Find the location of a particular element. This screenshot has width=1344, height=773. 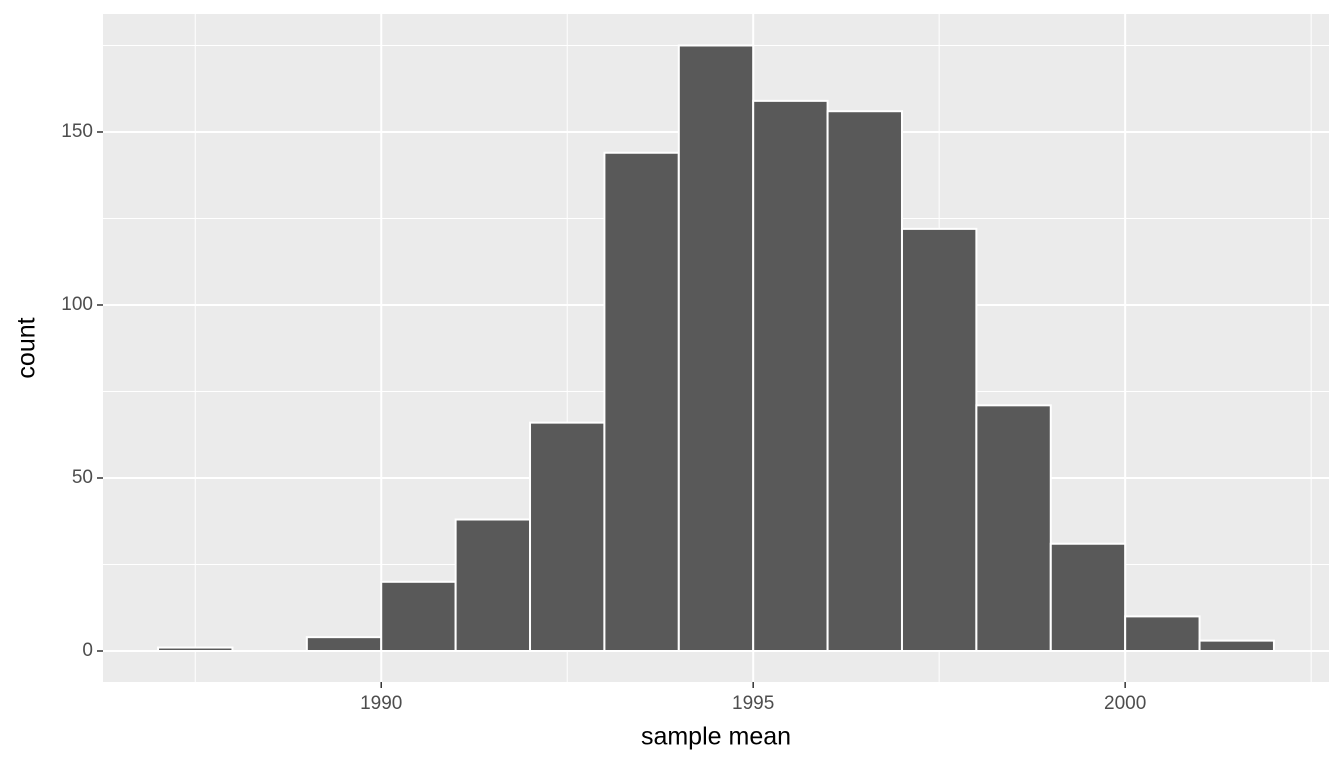

y-tick-label: 50 is located at coordinates (82, 477).